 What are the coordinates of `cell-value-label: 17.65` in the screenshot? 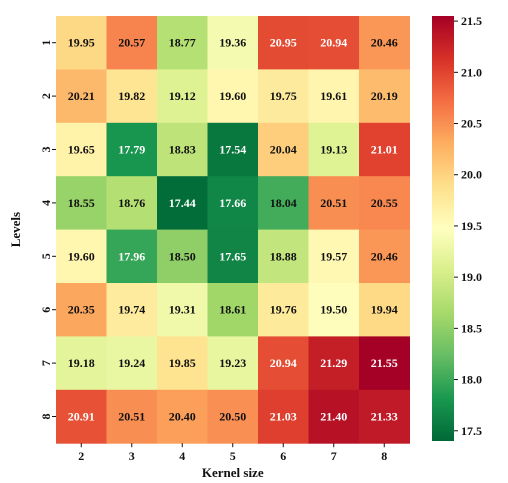 It's located at (232, 256).